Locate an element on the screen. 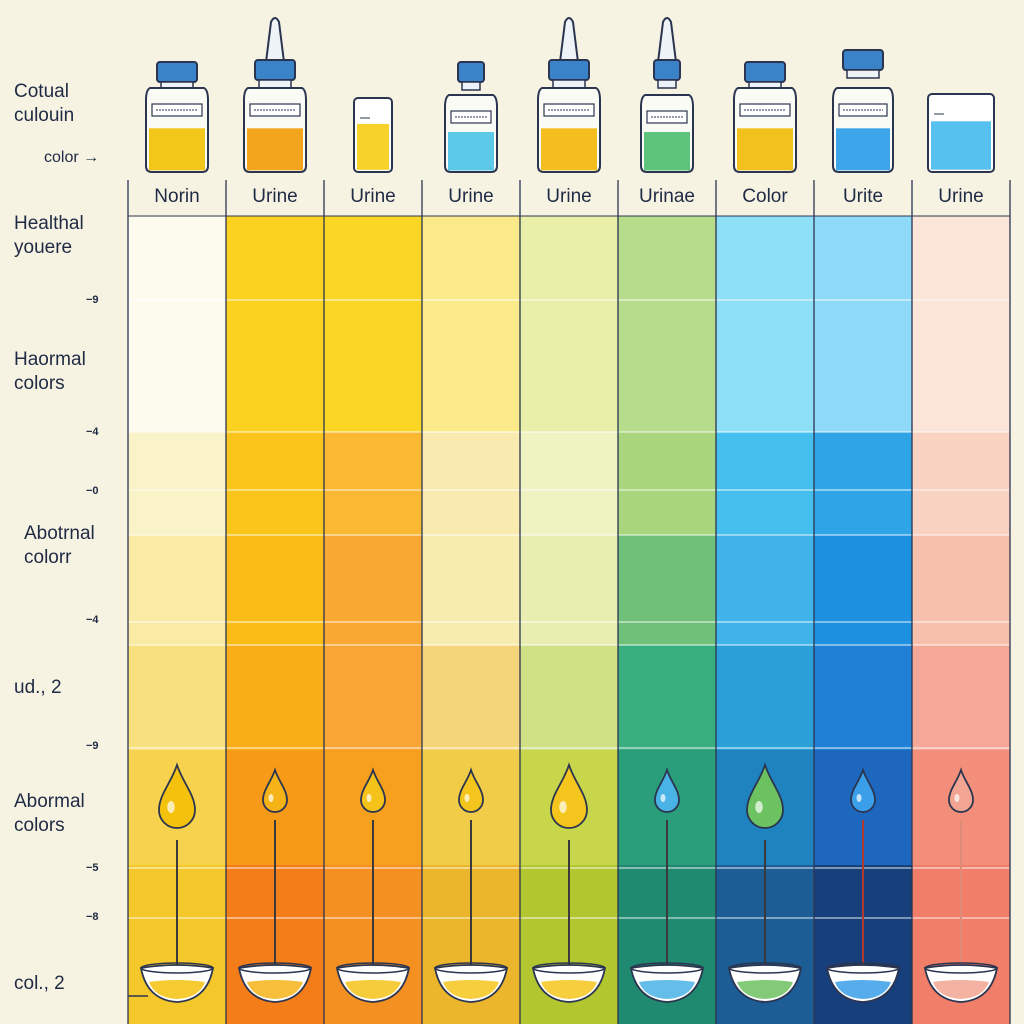 The image size is (1024, 1024). side-label-line: col., 2 is located at coordinates (39, 983).